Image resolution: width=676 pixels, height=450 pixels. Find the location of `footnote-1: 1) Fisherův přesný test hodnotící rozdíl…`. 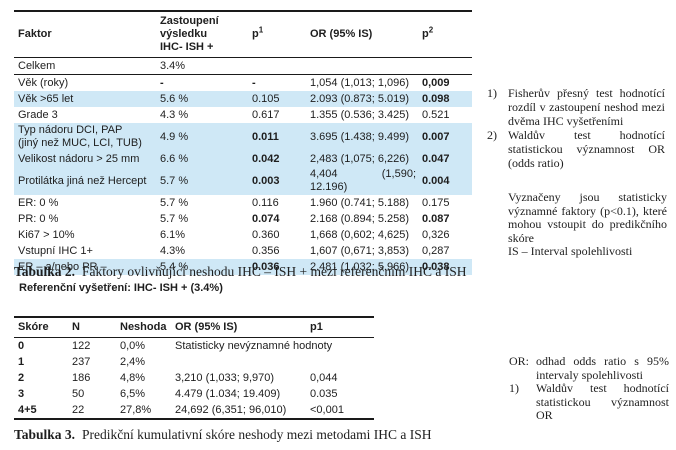

footnote-1: 1) Fisherův přesný test hodnotící rozdíl… is located at coordinates (576, 107).